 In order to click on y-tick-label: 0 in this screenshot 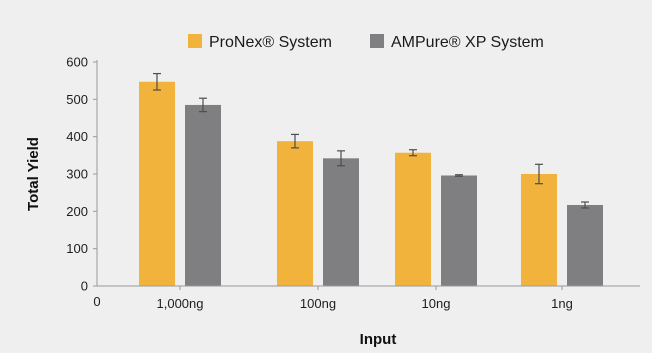, I will do `click(84, 286)`.